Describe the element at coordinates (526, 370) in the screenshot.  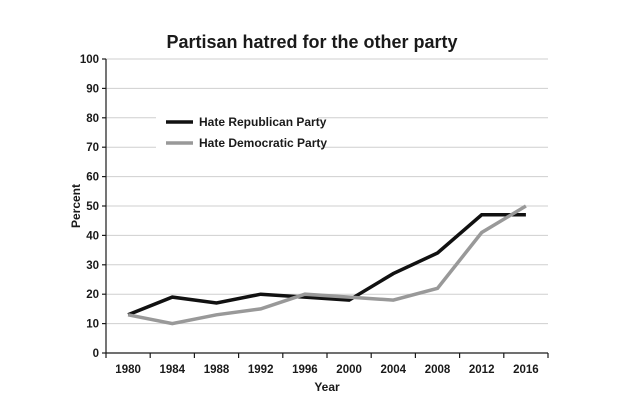
I see `x-tick-label: 2016` at that location.